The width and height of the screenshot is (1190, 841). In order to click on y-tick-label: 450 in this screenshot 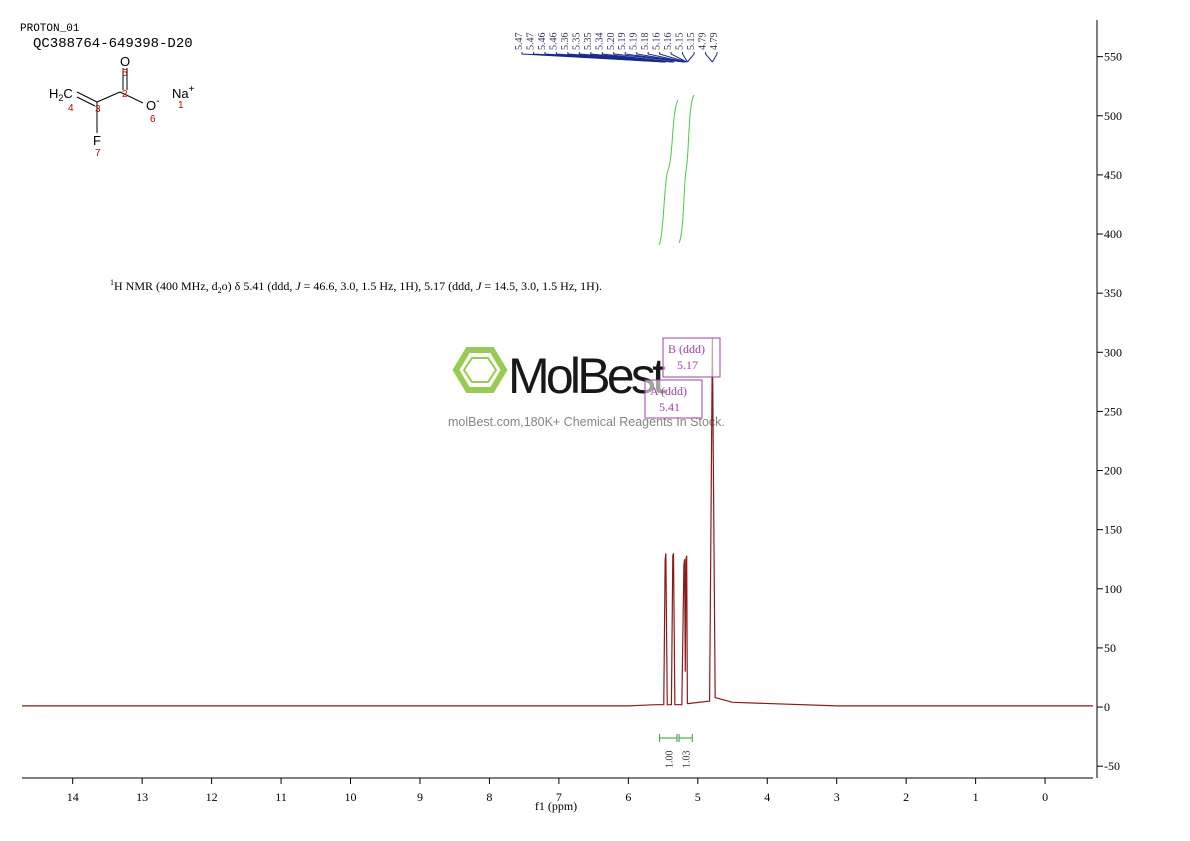, I will do `click(1113, 175)`.